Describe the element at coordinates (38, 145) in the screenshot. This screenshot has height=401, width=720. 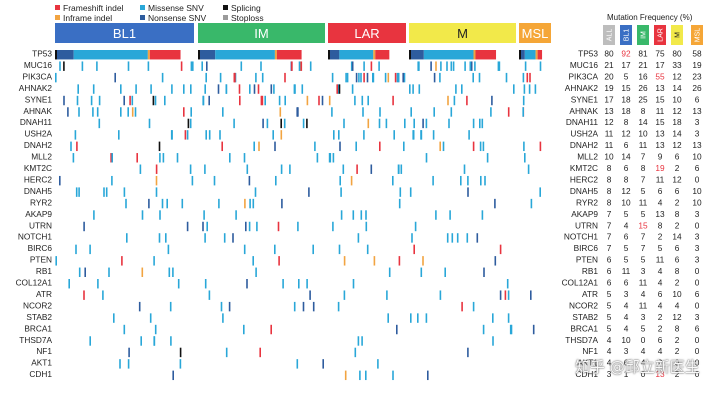
I see `gene-label: DNAH2` at that location.